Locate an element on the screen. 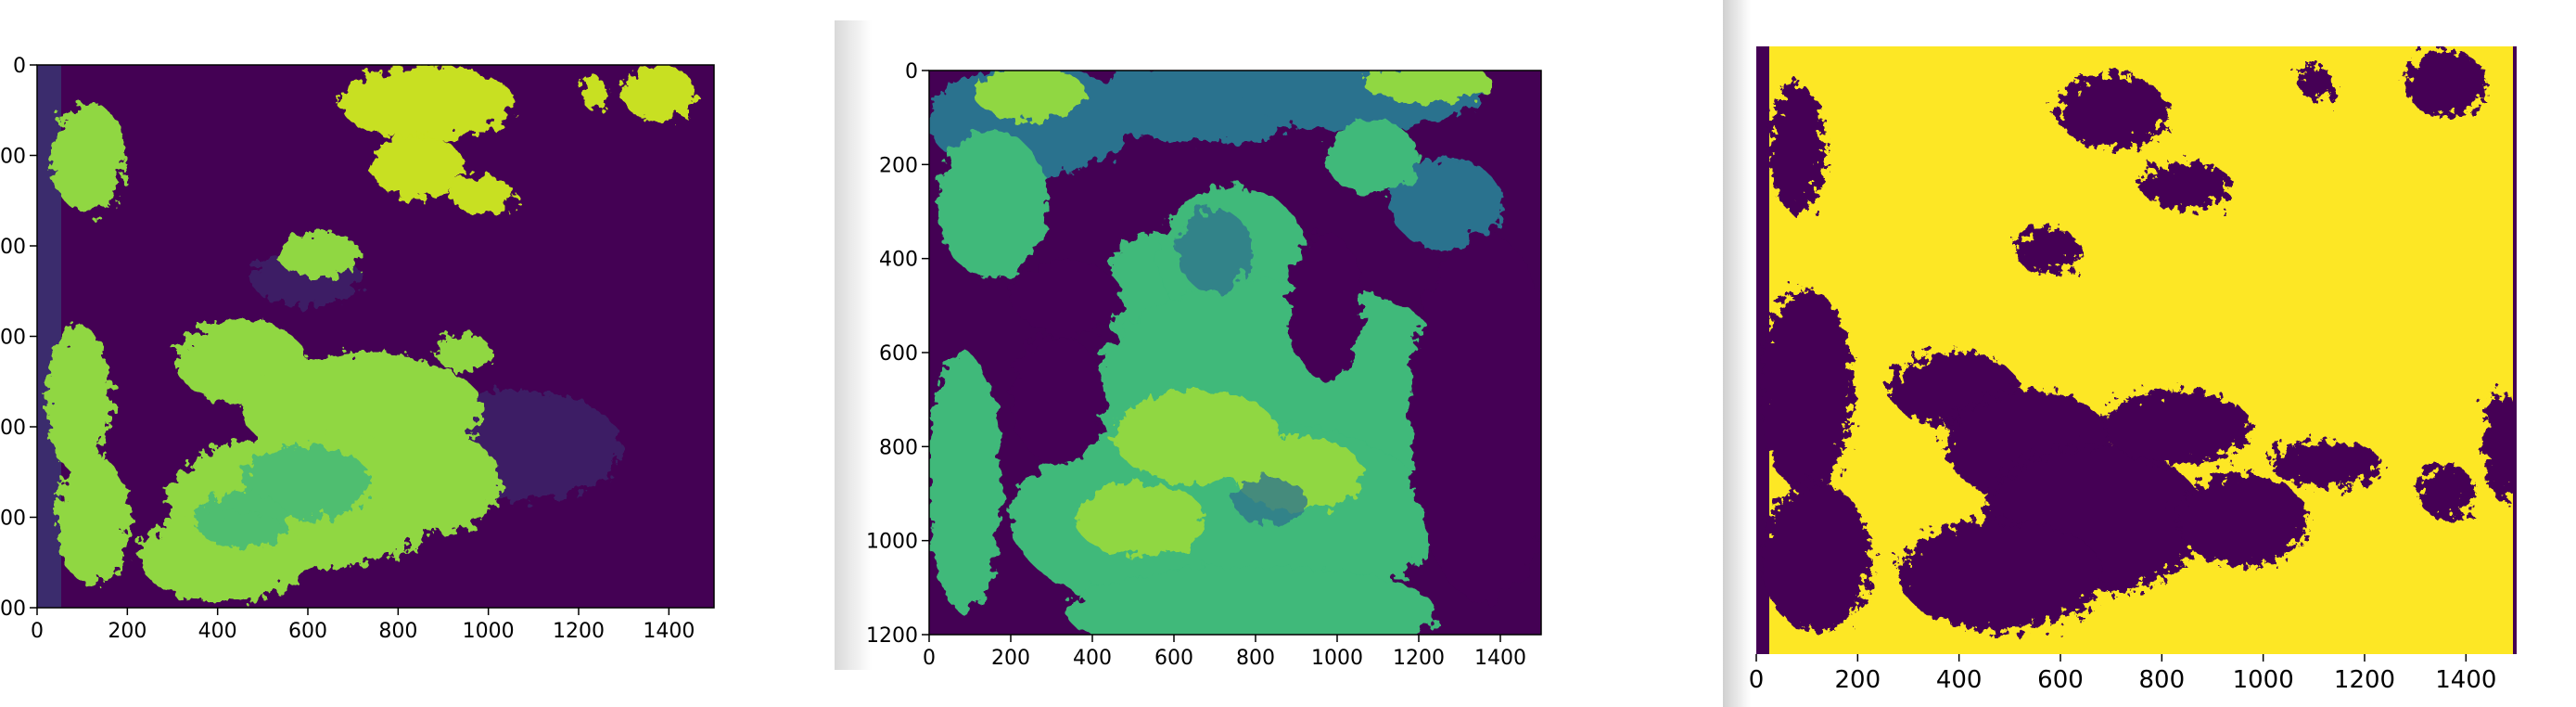  chart-1-x-tick-label: 0 is located at coordinates (37, 631).